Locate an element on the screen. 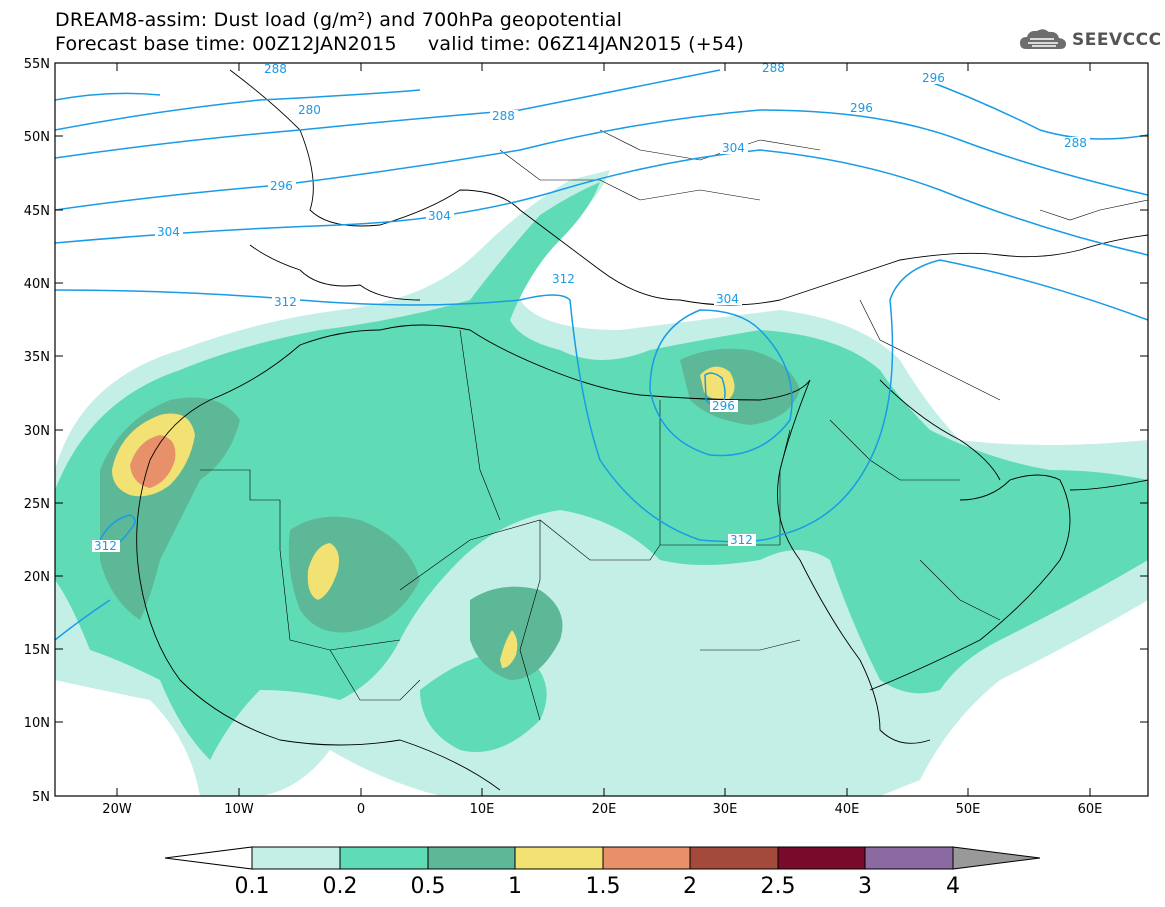 The width and height of the screenshot is (1165, 907). lat-label: 5N is located at coordinates (41, 797).